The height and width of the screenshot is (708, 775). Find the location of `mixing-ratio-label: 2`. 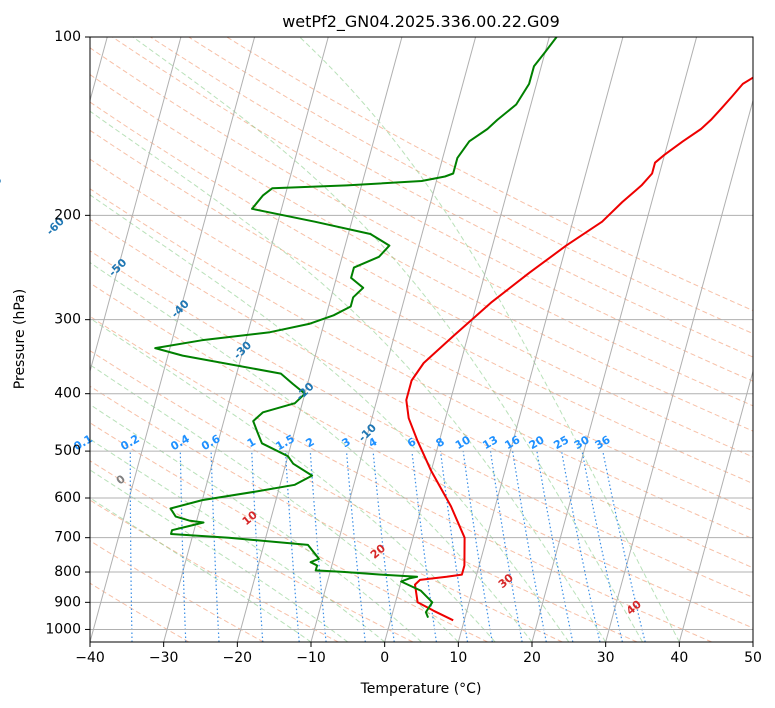

mixing-ratio-label: 2 is located at coordinates (309, 442).